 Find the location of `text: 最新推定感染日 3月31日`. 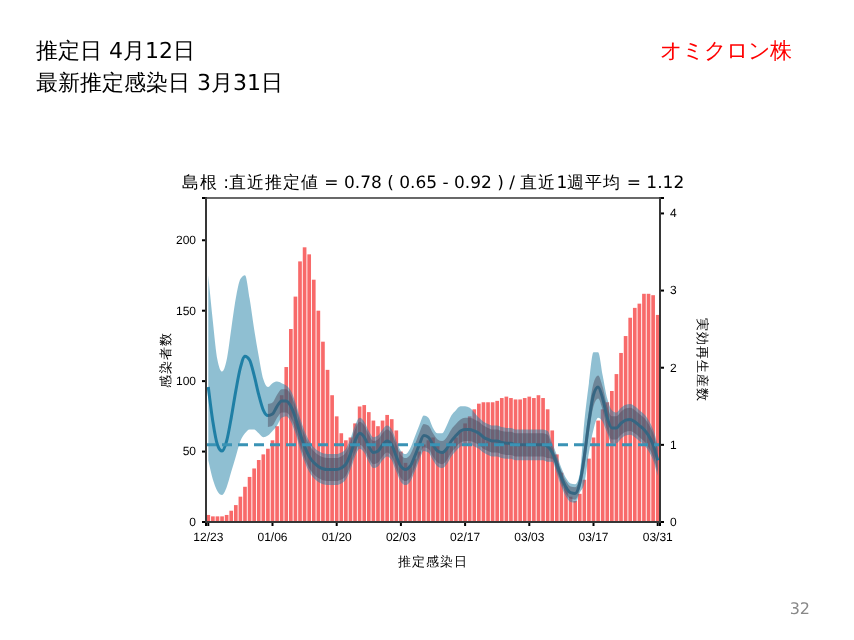

text: 最新推定感染日 3月31日 is located at coordinates (159, 83).